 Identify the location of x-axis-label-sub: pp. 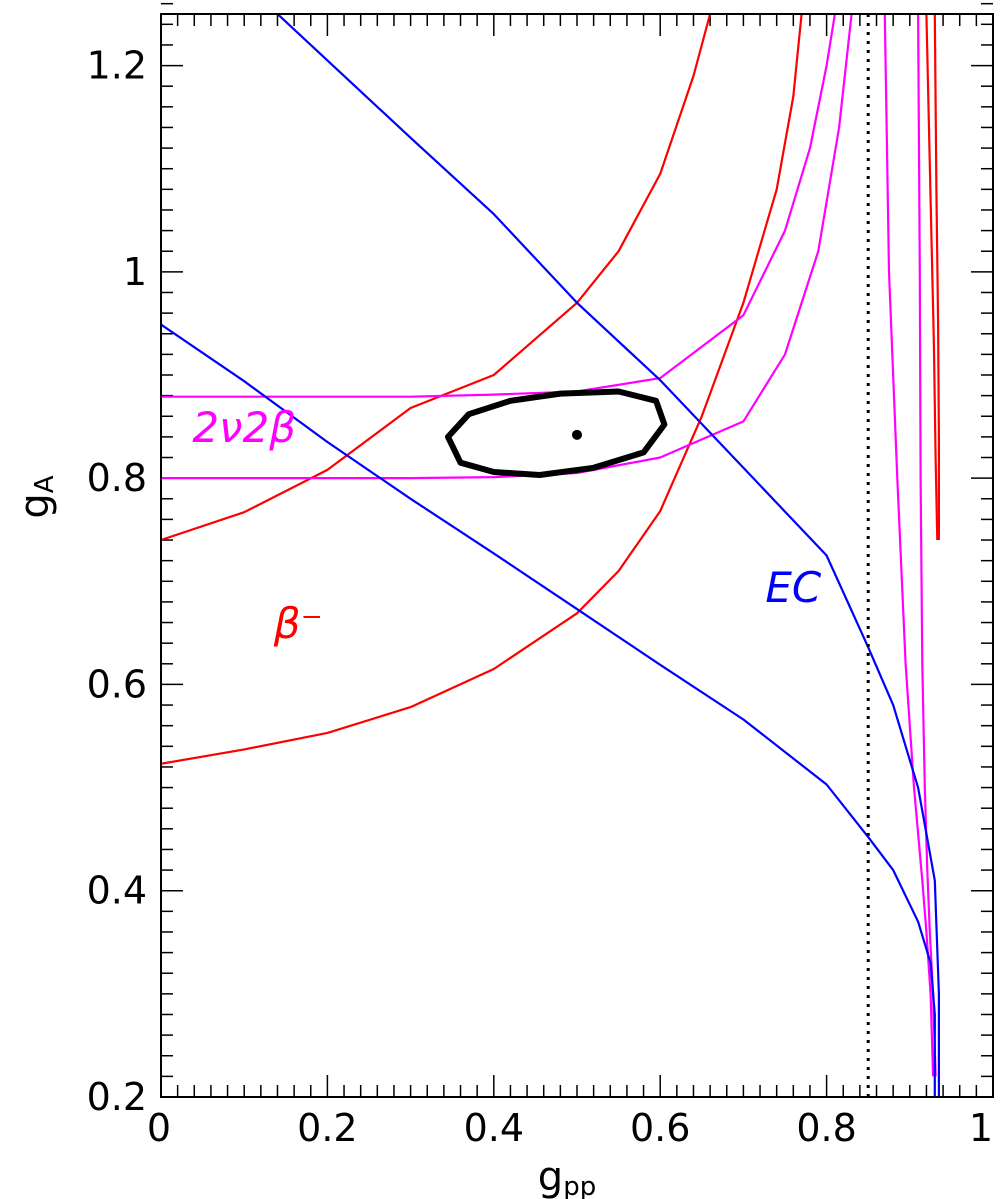
(579, 1185).